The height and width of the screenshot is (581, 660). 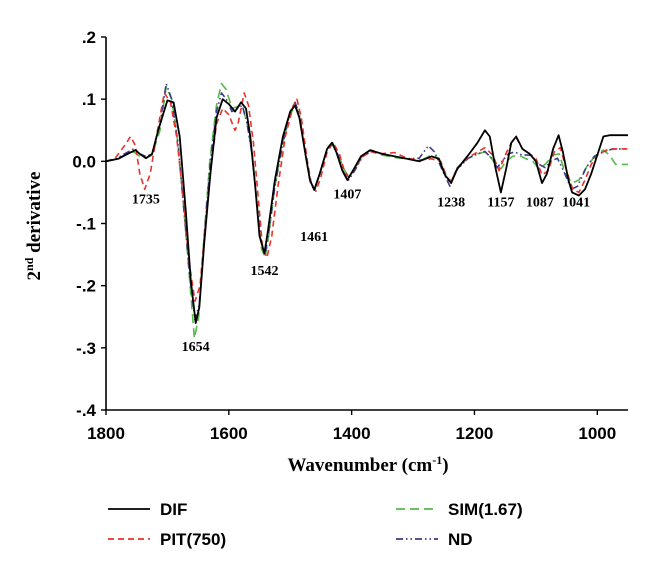 I want to click on legend-label: DIF, so click(x=173, y=509).